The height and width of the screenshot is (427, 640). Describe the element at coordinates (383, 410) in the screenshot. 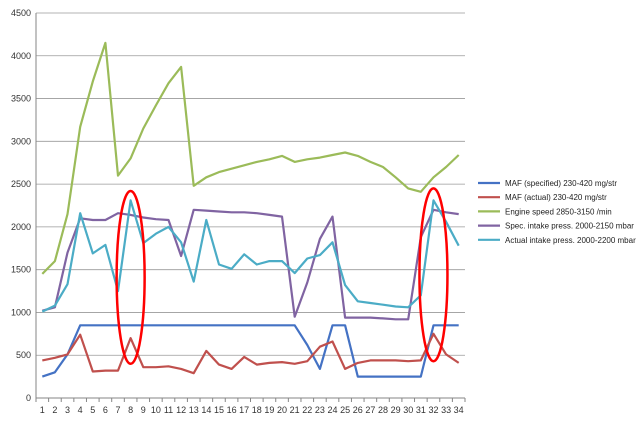

I see `x-tick-label: 28` at that location.